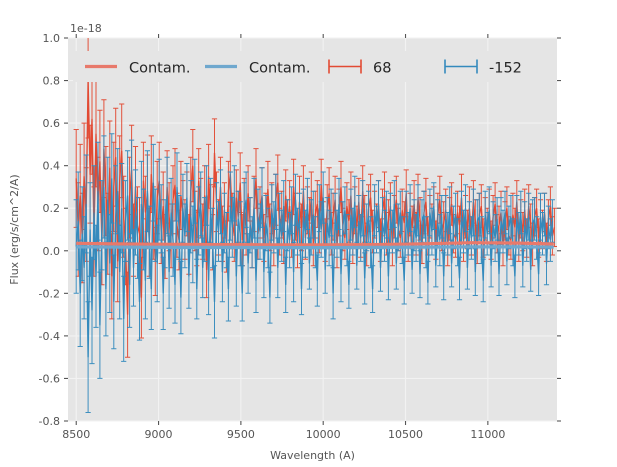 The width and height of the screenshot is (617, 467). Describe the element at coordinates (14, 229) in the screenshot. I see `y-axis-label: Flux (erg/s/cm^2/A)` at that location.